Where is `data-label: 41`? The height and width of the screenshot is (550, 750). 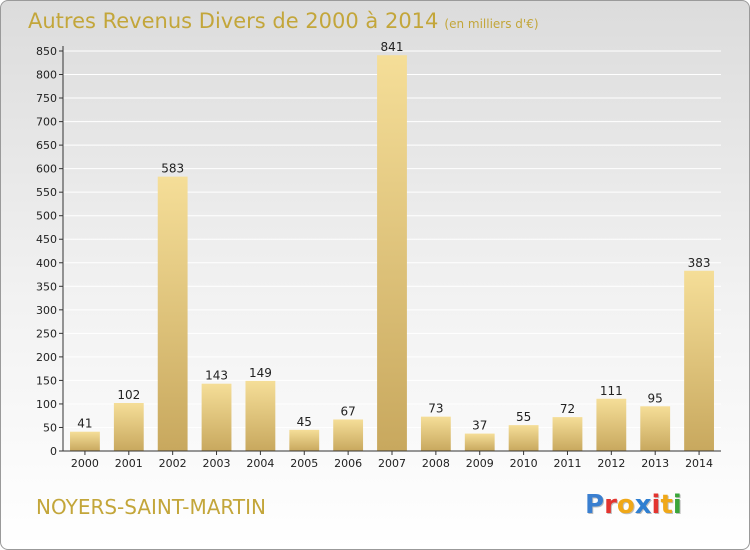 data-label: 41 is located at coordinates (84, 424).